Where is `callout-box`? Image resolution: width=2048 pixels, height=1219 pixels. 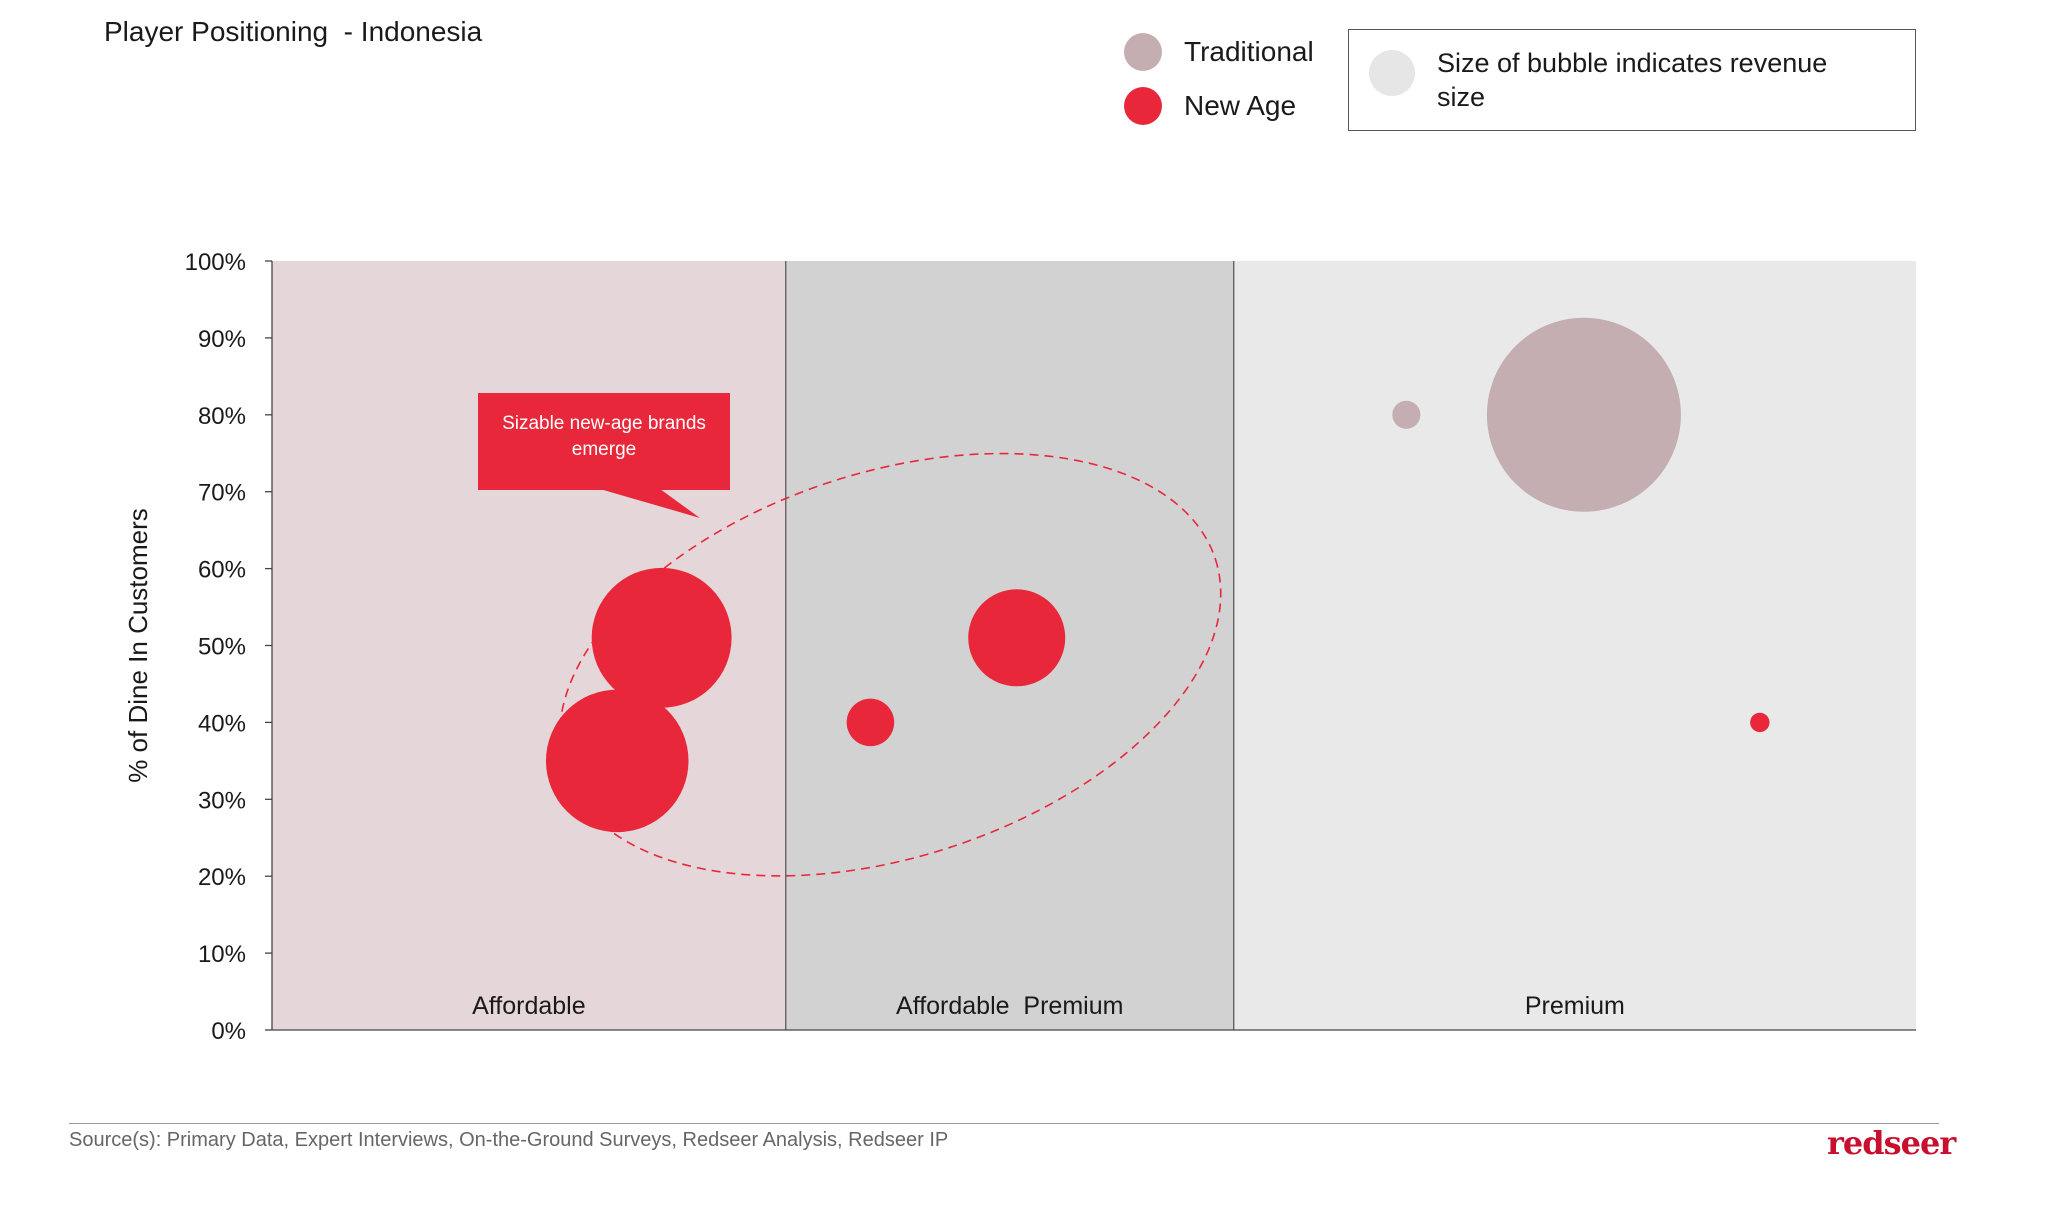 callout-box is located at coordinates (604, 441).